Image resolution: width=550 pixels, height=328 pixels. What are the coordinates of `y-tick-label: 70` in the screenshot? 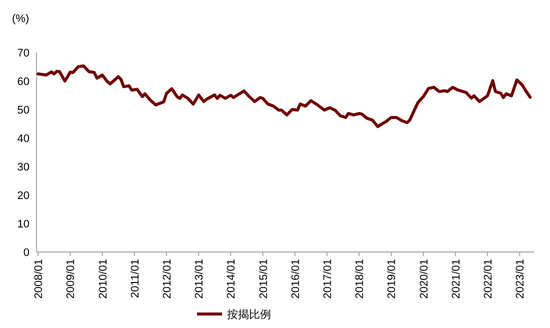 It's located at (23, 54).